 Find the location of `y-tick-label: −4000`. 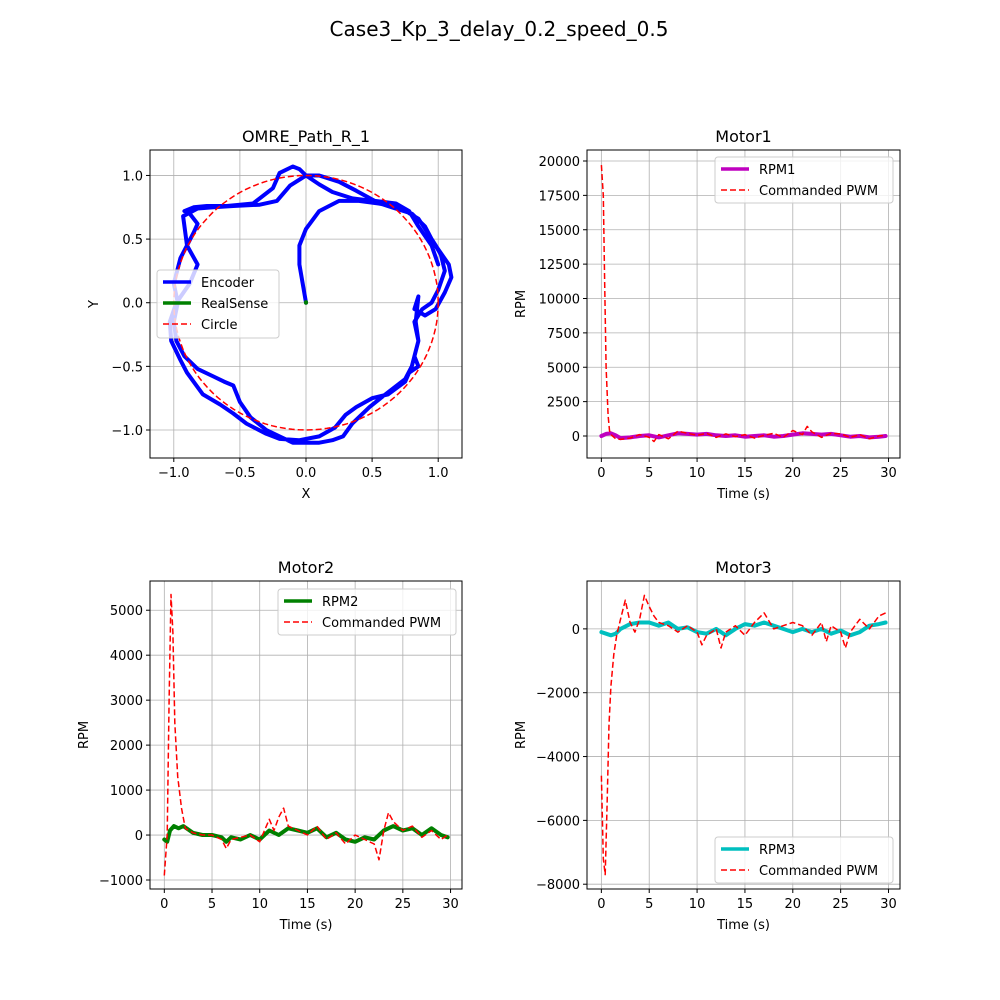

y-tick-label: −4000 is located at coordinates (558, 758).